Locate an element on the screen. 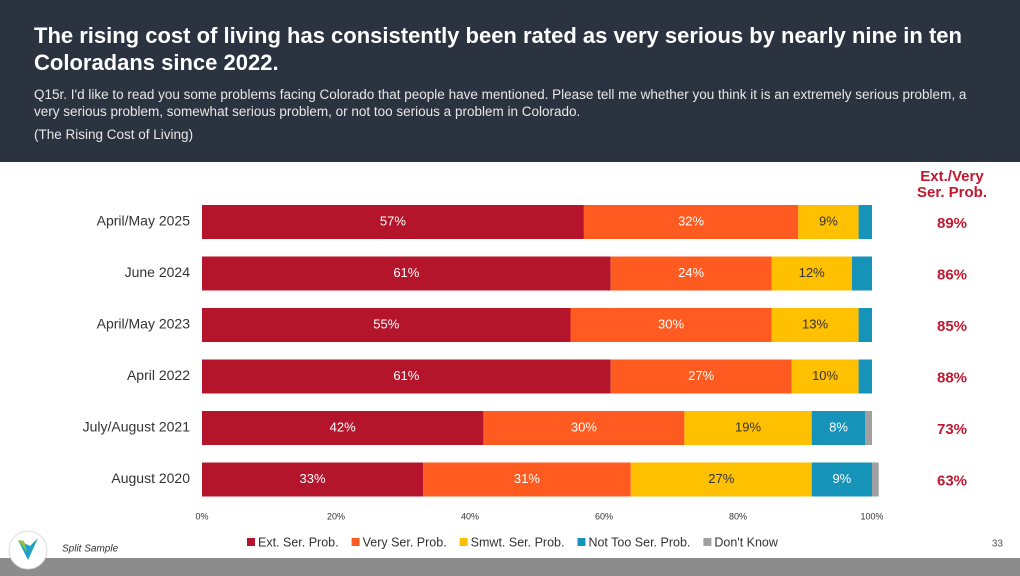 This screenshot has height=576, width=1020. x-tick-label: 40% is located at coordinates (470, 516).